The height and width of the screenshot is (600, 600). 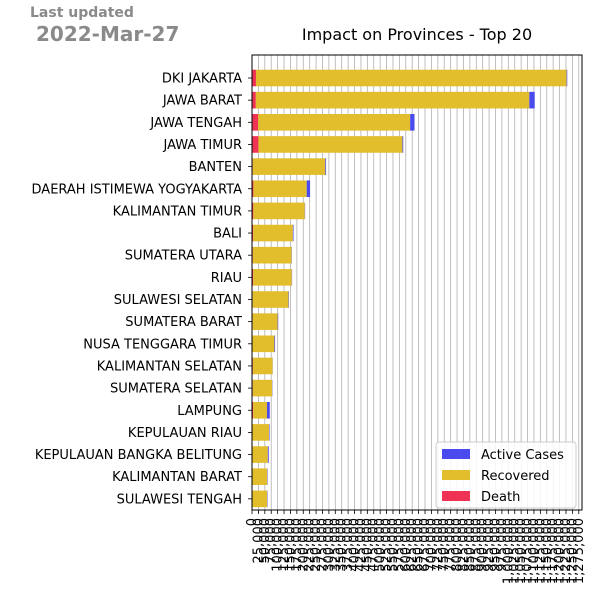 I want to click on x-tick-label: 700,000, so click(x=431, y=545).